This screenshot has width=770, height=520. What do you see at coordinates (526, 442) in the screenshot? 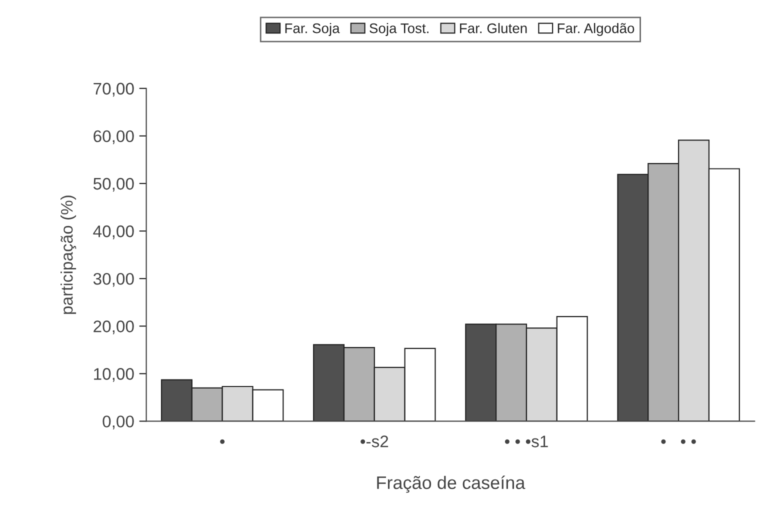
I see `x-tick-label: • • •s1` at bounding box center [526, 442].